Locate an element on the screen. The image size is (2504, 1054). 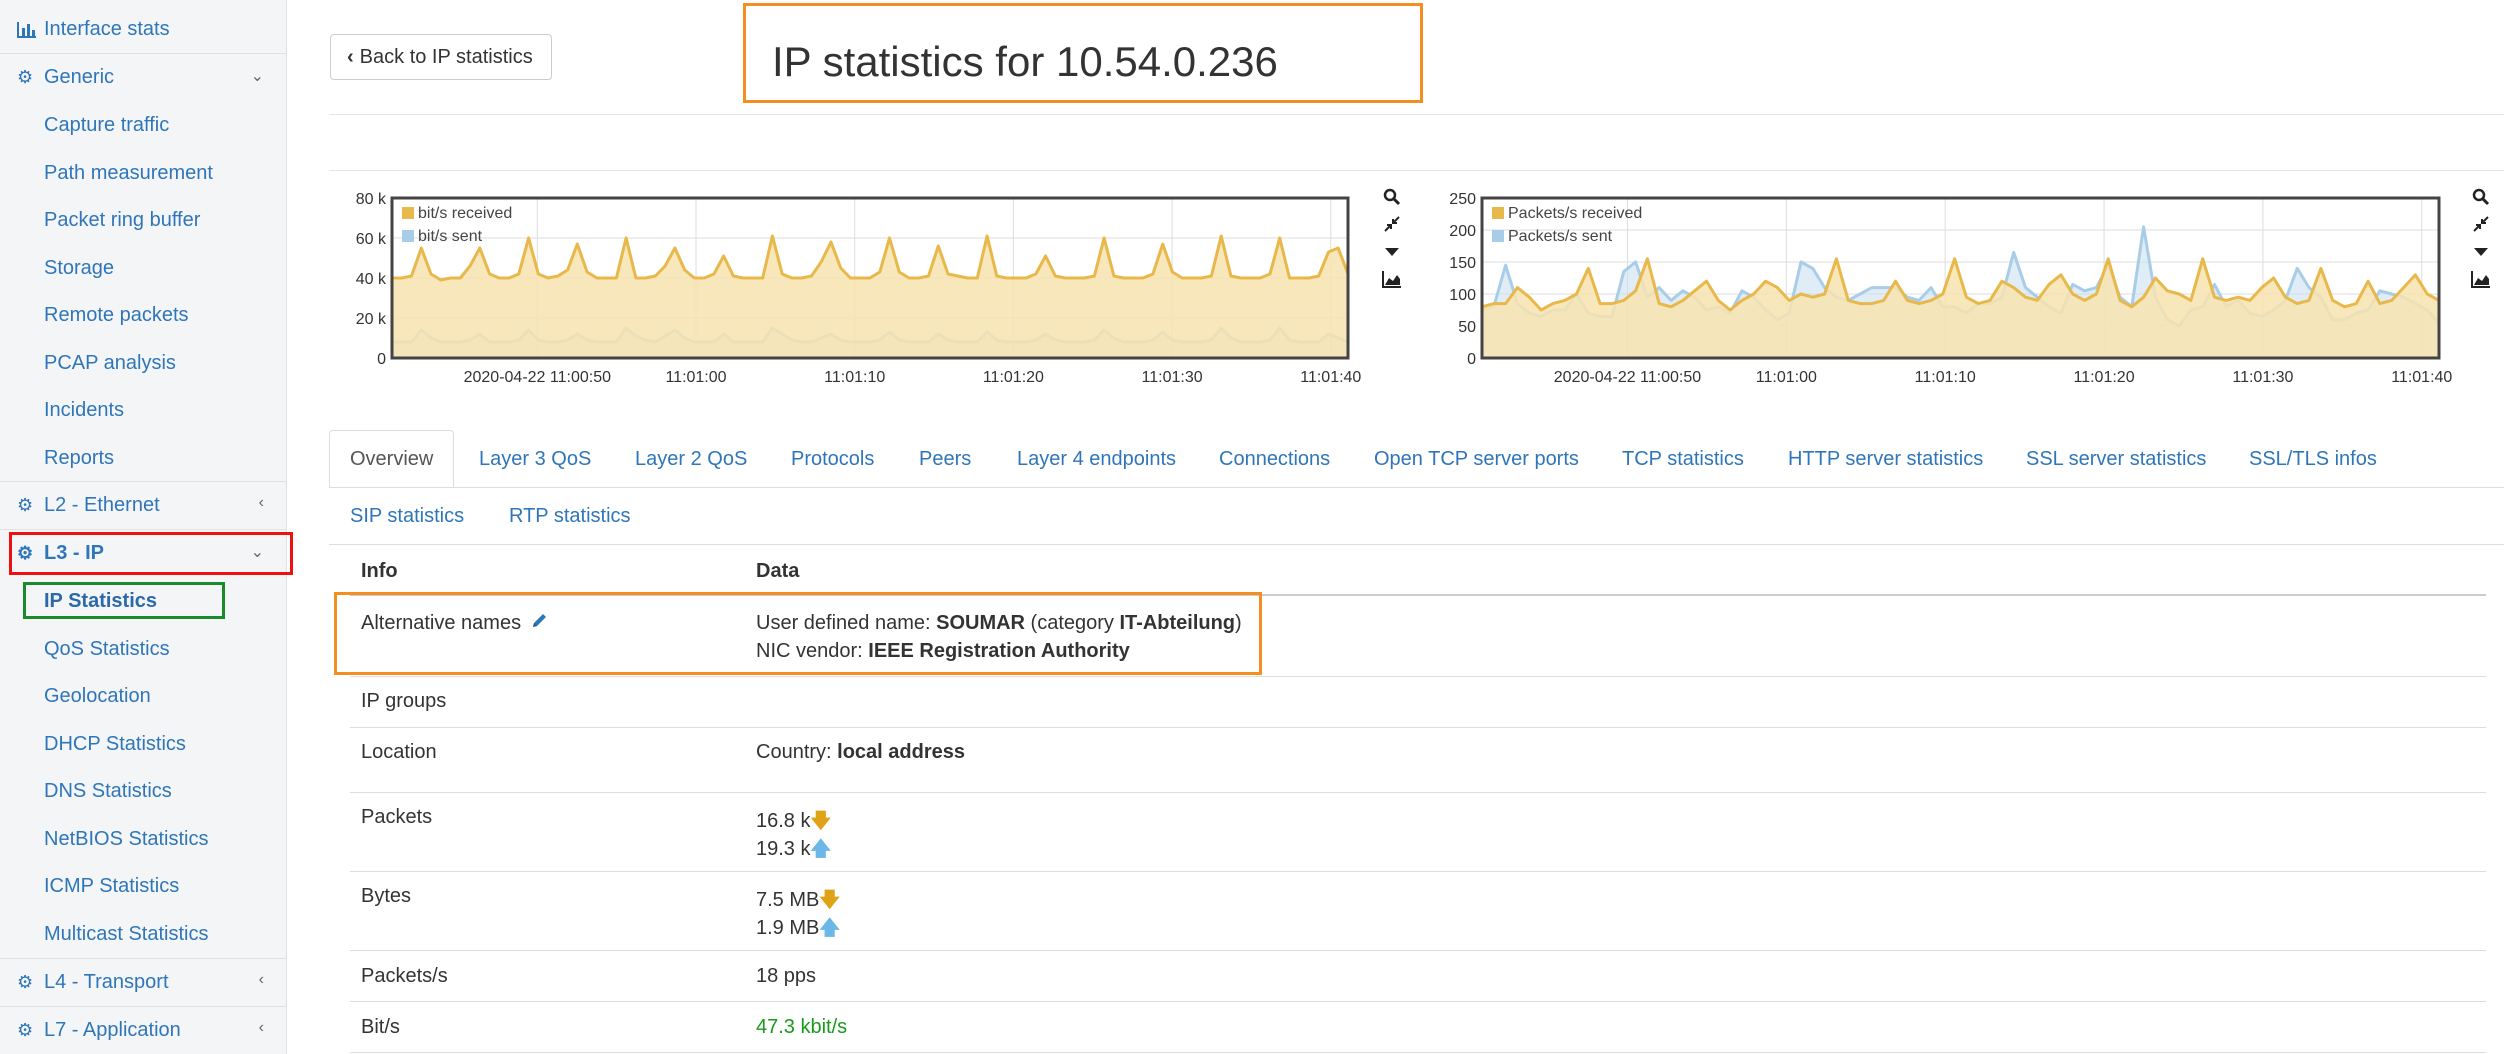
row-label-location: Location is located at coordinates (399, 752).